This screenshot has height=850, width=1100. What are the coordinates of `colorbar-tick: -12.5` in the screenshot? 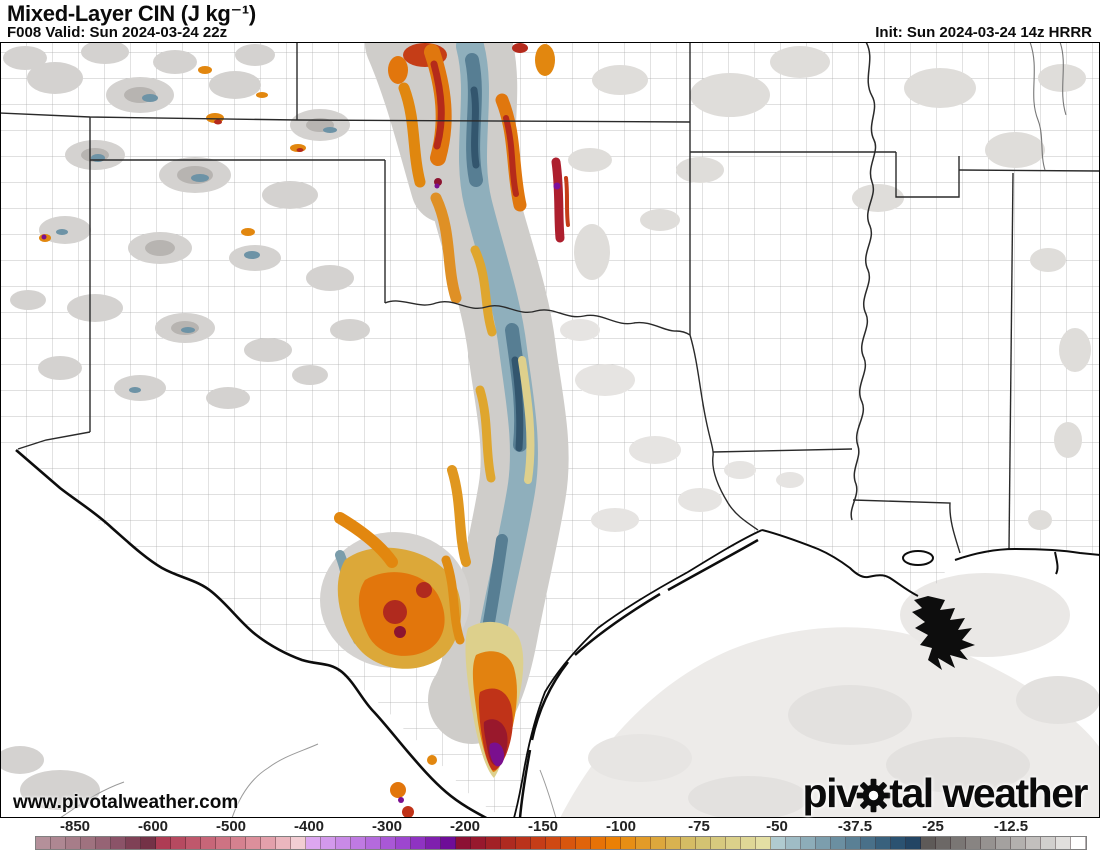 It's located at (1011, 826).